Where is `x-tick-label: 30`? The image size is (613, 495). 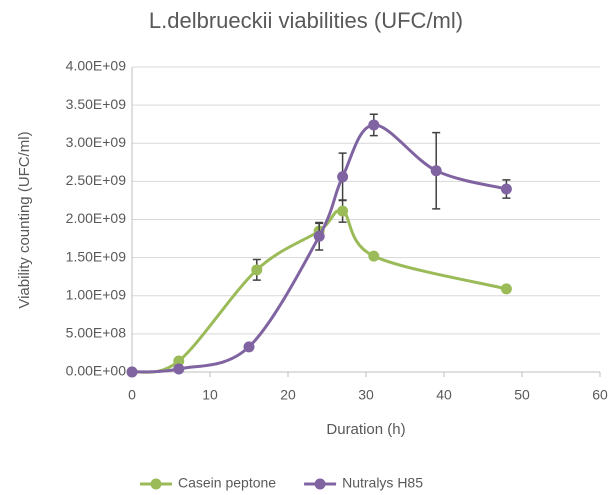 x-tick-label: 30 is located at coordinates (366, 395).